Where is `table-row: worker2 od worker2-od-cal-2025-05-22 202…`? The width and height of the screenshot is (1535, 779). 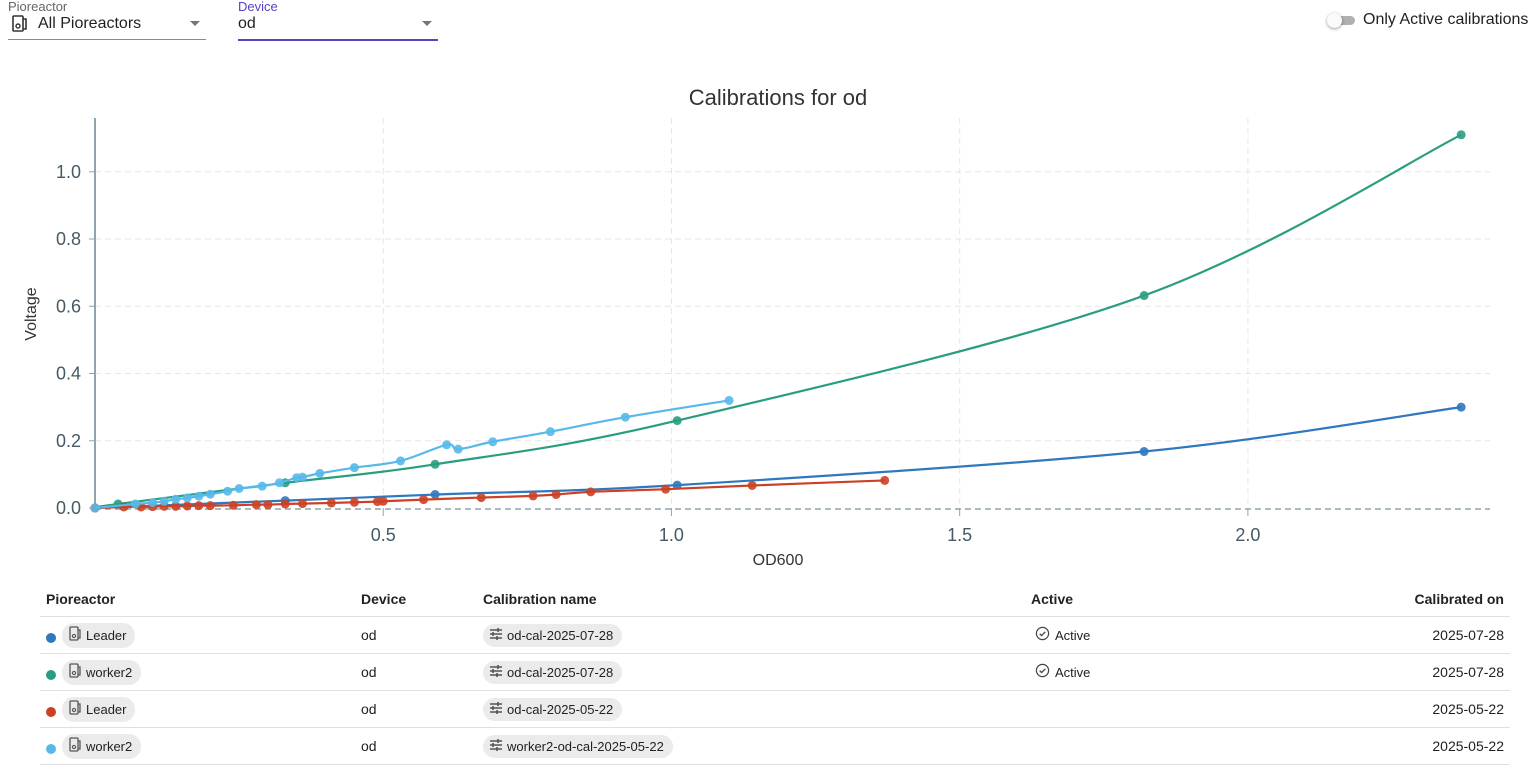 table-row: worker2 od worker2-od-cal-2025-05-22 202… is located at coordinates (775, 746).